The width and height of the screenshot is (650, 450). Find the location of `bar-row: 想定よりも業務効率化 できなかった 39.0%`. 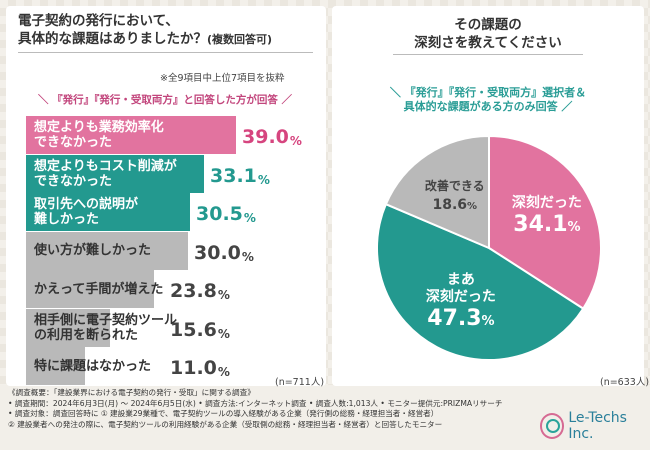

bar-row: 想定よりも業務効率化 できなかった 39.0% is located at coordinates (171, 135).